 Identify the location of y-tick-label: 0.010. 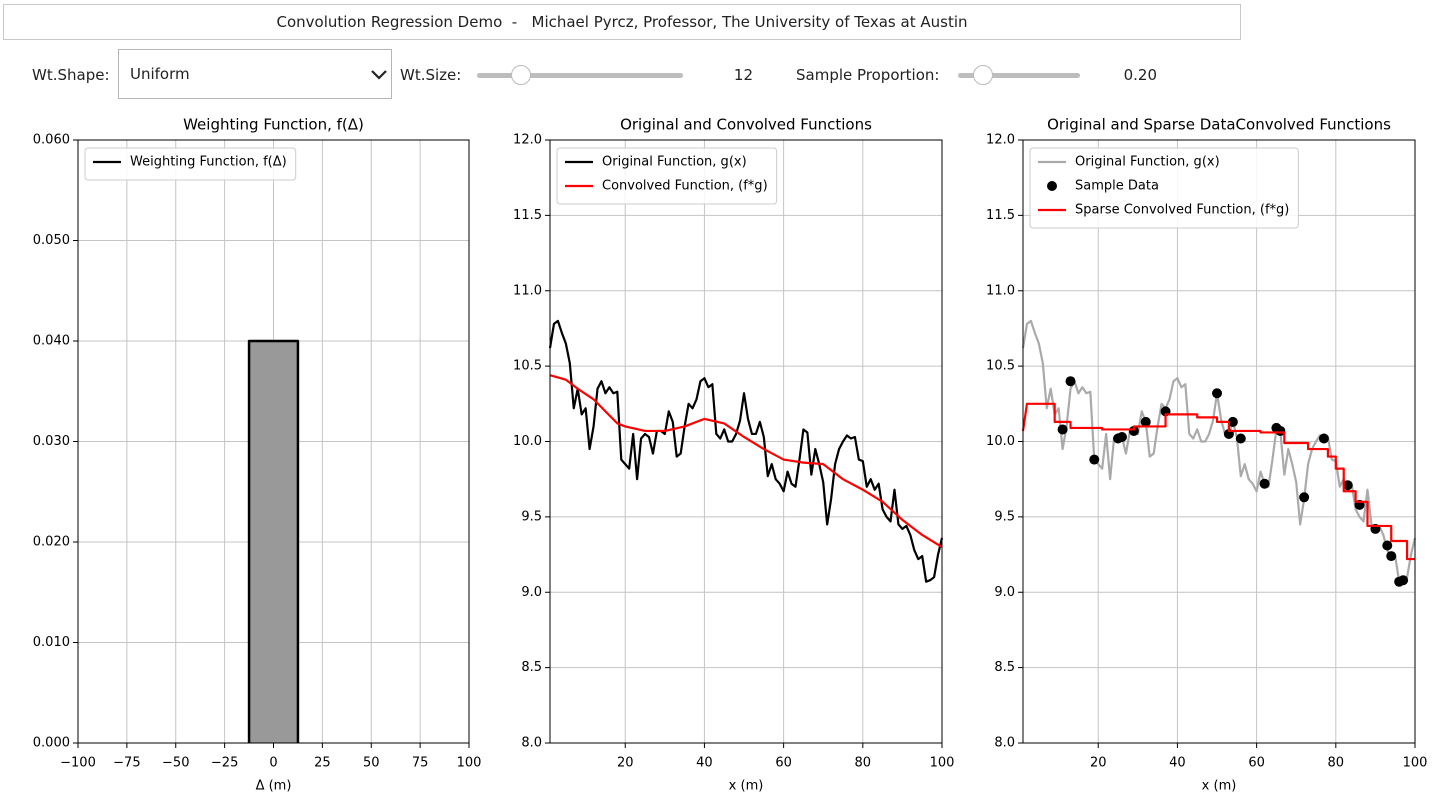
(51, 642).